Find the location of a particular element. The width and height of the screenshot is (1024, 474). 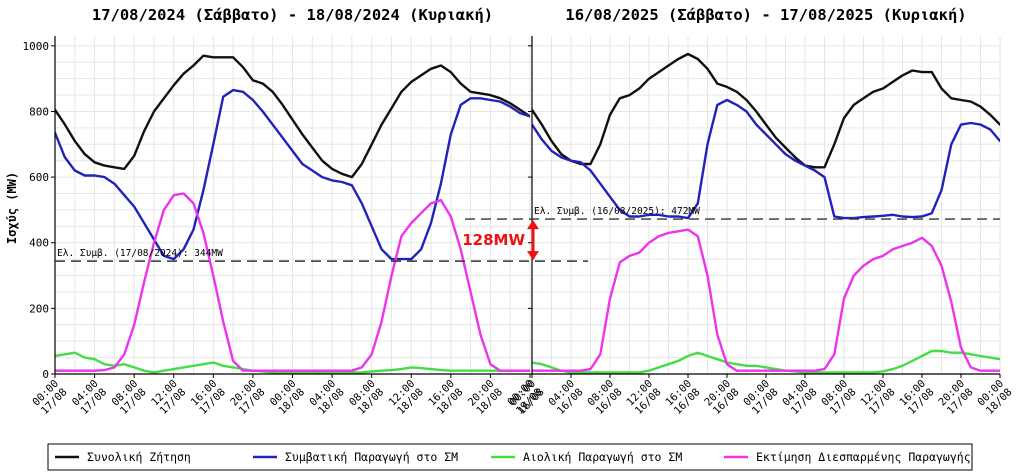

y-tick-label: 200 is located at coordinates (39, 308).